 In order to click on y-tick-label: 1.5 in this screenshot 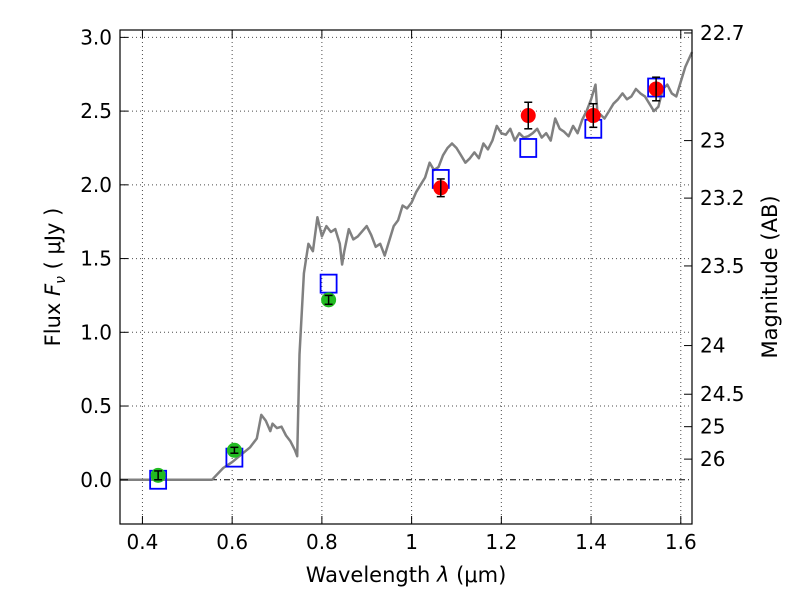, I will do `click(96, 259)`.